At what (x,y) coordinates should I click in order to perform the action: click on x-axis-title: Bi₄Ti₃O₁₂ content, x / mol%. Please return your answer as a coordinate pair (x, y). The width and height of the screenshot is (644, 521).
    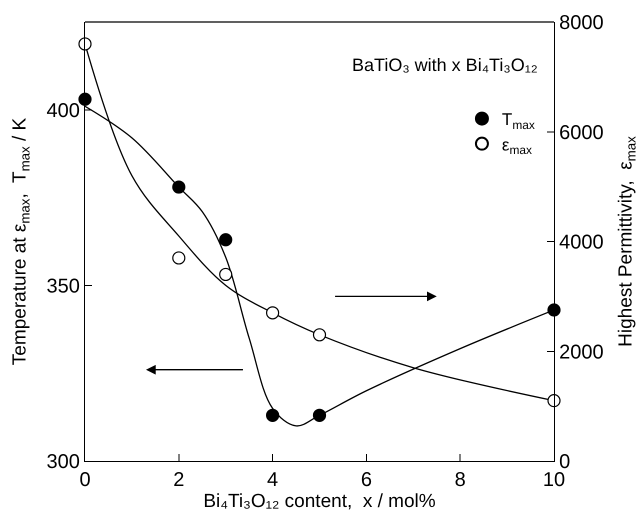
    Looking at the image, I should click on (319, 501).